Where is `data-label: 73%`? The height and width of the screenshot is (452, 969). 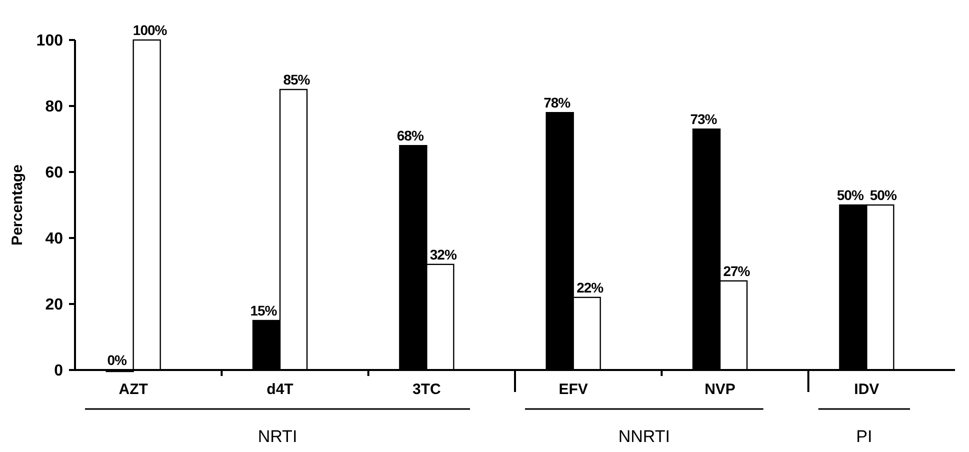 data-label: 73% is located at coordinates (704, 119).